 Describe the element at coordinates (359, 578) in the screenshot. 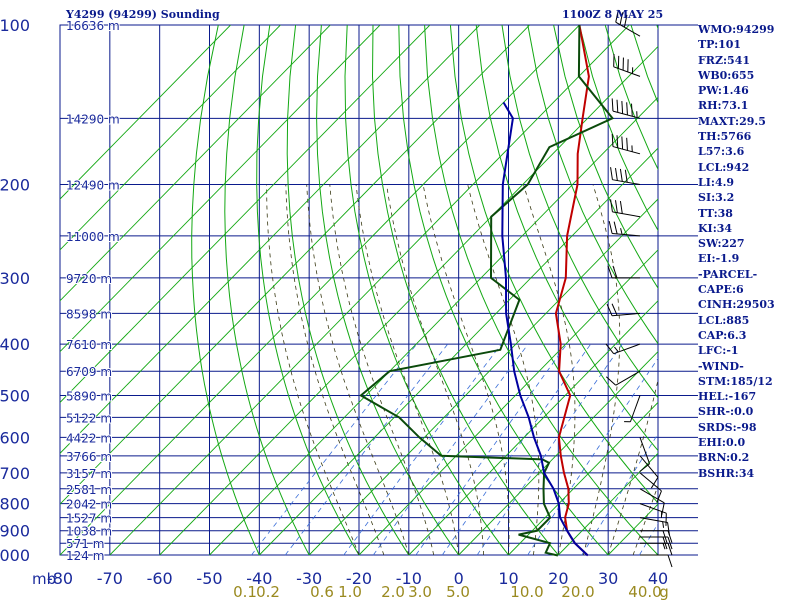

I see `x-tick--20: -20` at that location.